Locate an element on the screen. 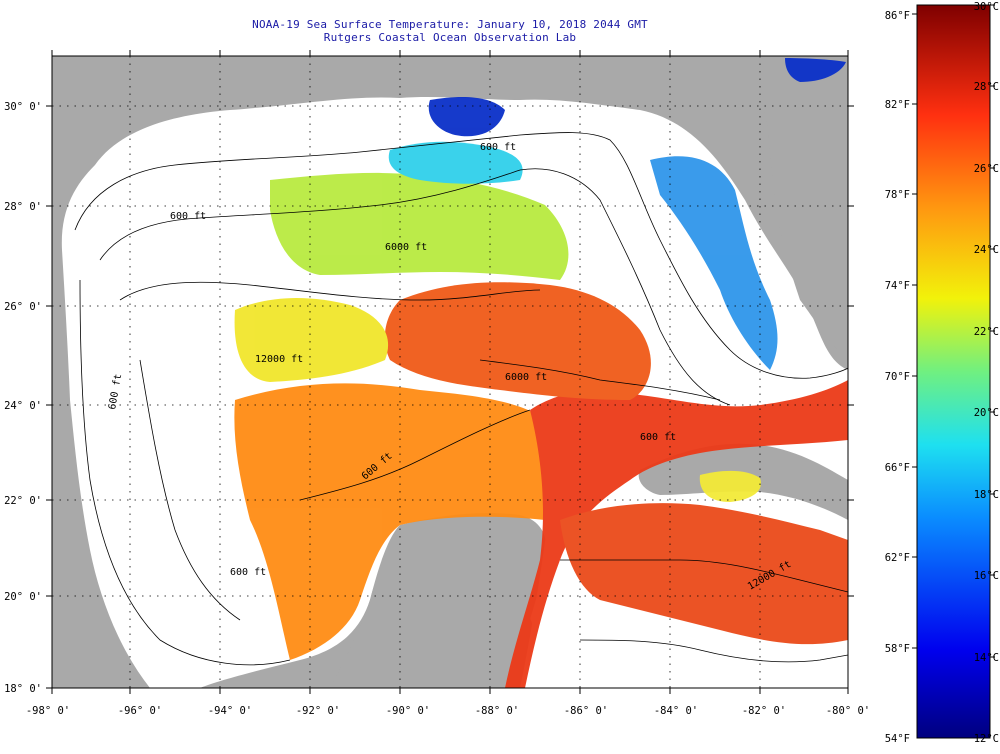 Image resolution: width=1000 pixels, height=754 pixels. celsius-label: 22°C is located at coordinates (986, 332).